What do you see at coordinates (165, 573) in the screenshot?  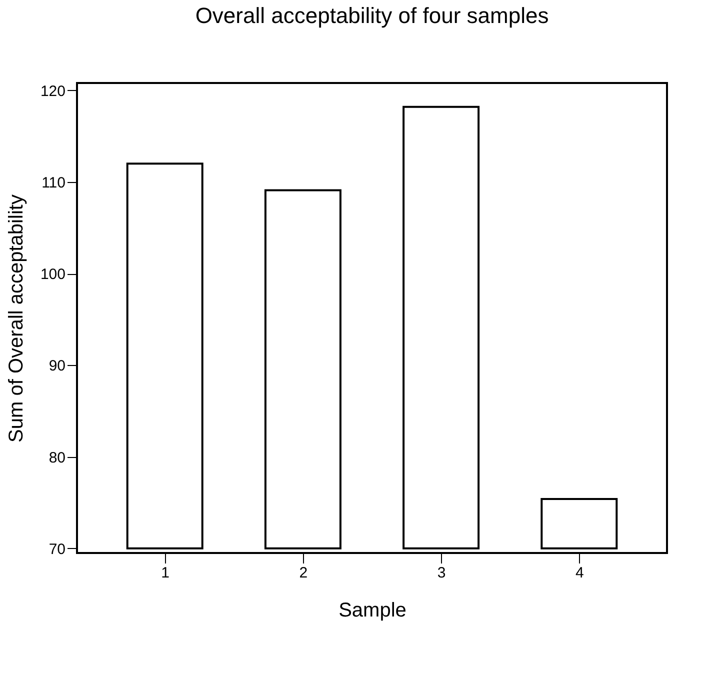 I see `x-tick-label: 1` at bounding box center [165, 573].